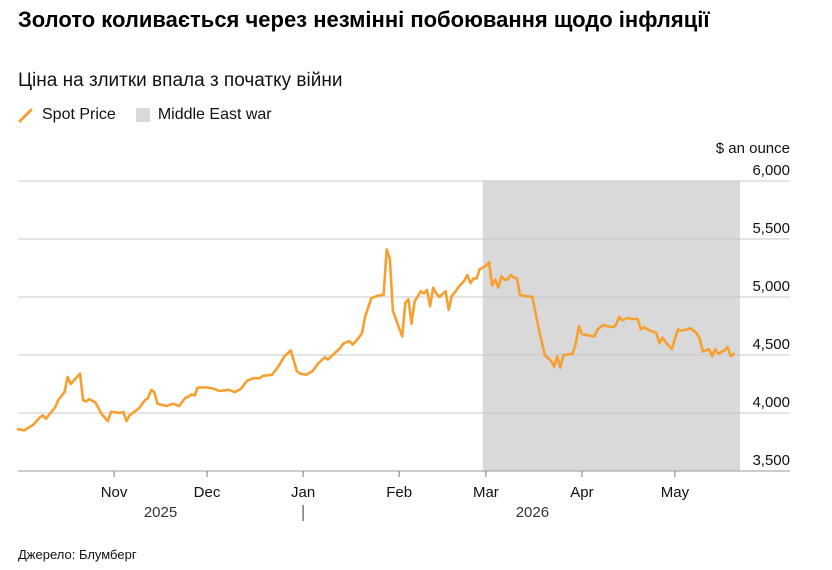 This screenshot has width=832, height=570. Describe the element at coordinates (771, 344) in the screenshot. I see `y-tick-label-4500: 4,500` at that location.